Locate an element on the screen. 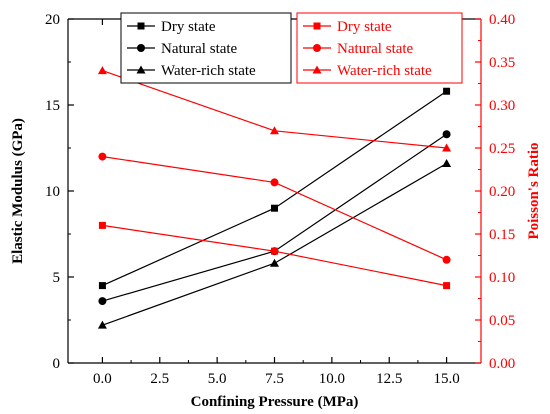 The image size is (550, 414). x-tick-label: 5.0 is located at coordinates (217, 379).